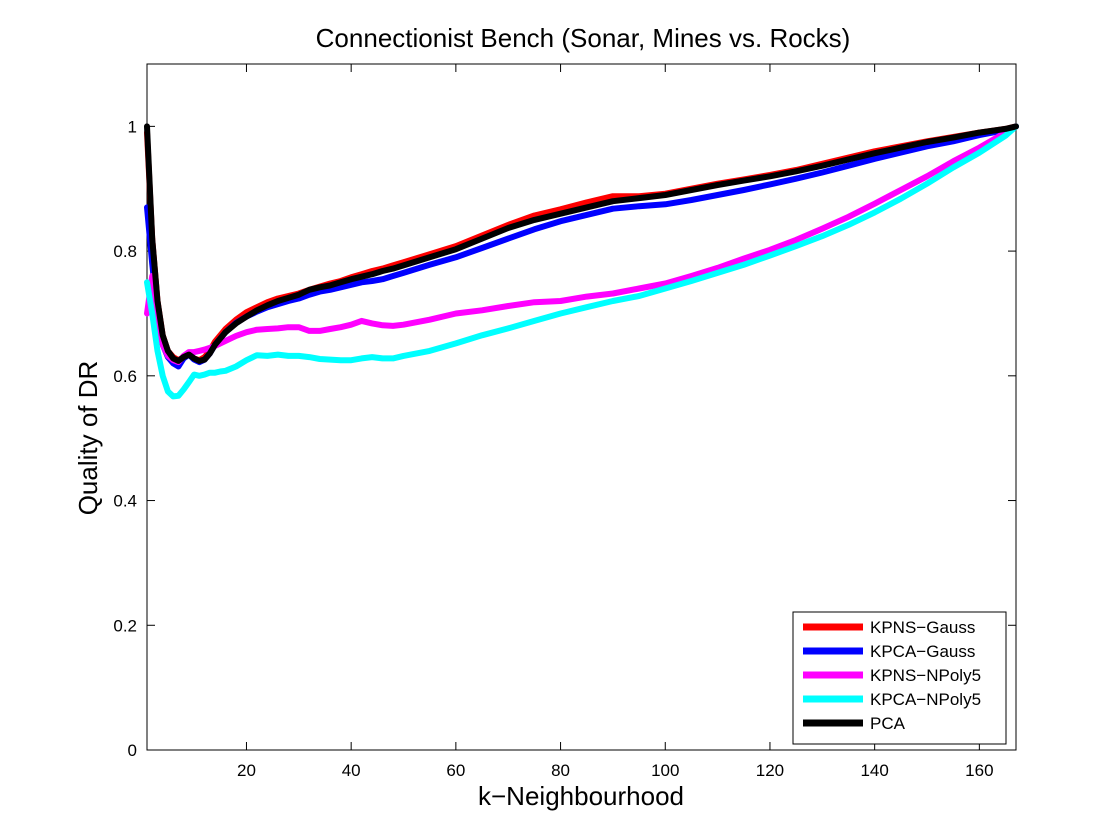 The height and width of the screenshot is (840, 1120). What do you see at coordinates (125, 376) in the screenshot?
I see `y-tick-label-3: 0.6` at bounding box center [125, 376].